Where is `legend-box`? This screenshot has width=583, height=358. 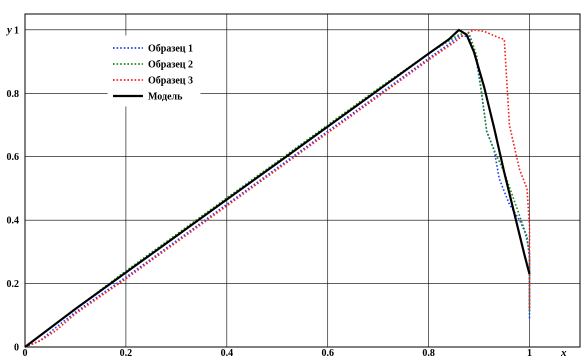 legend-box is located at coordinates (154, 71).